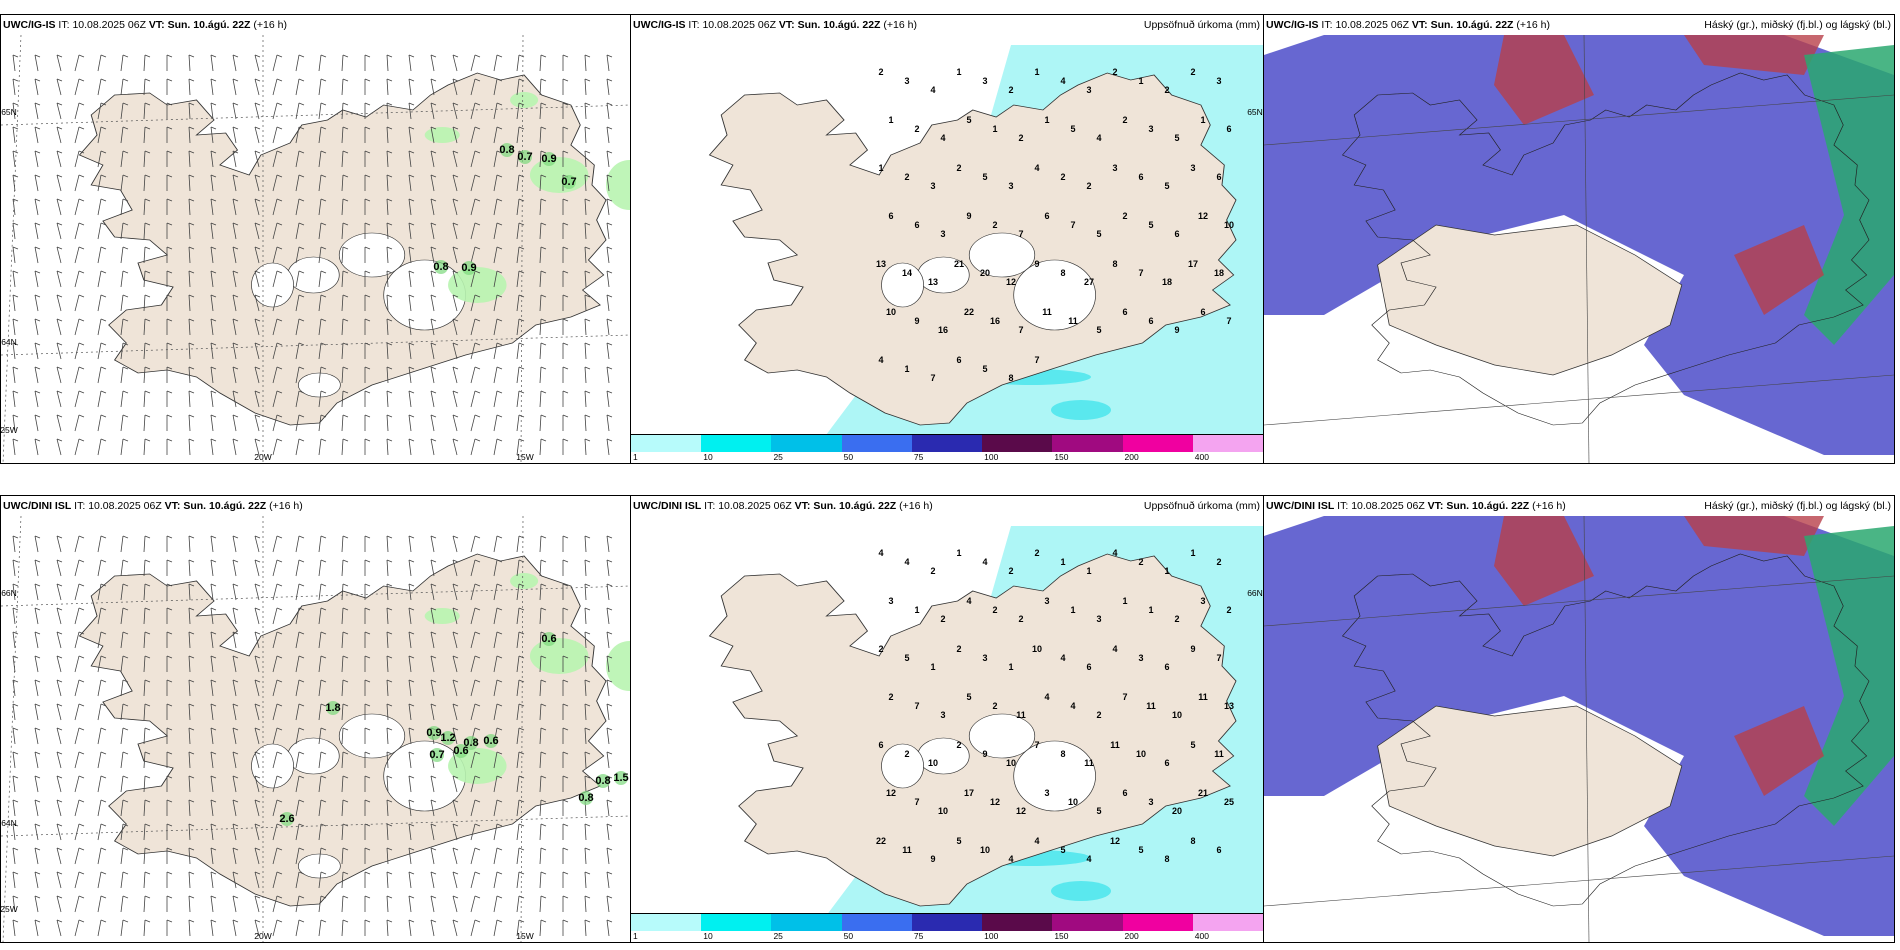 This screenshot has height=950, width=1900. Describe the element at coordinates (9, 430) in the screenshot. I see `longitude-label: 25W` at that location.